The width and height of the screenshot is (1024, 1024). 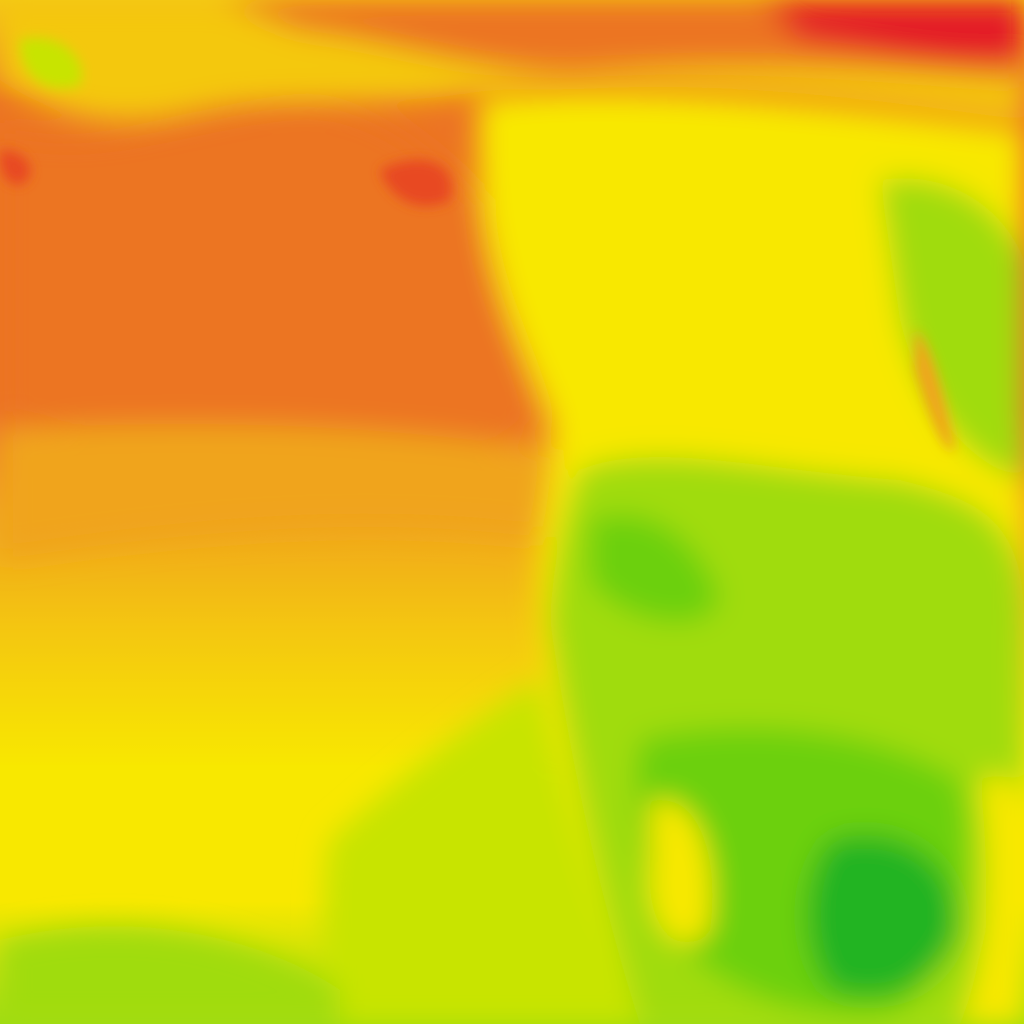 What do you see at coordinates (935, 390) in the screenshot?
I see `rift-orange-streak` at bounding box center [935, 390].